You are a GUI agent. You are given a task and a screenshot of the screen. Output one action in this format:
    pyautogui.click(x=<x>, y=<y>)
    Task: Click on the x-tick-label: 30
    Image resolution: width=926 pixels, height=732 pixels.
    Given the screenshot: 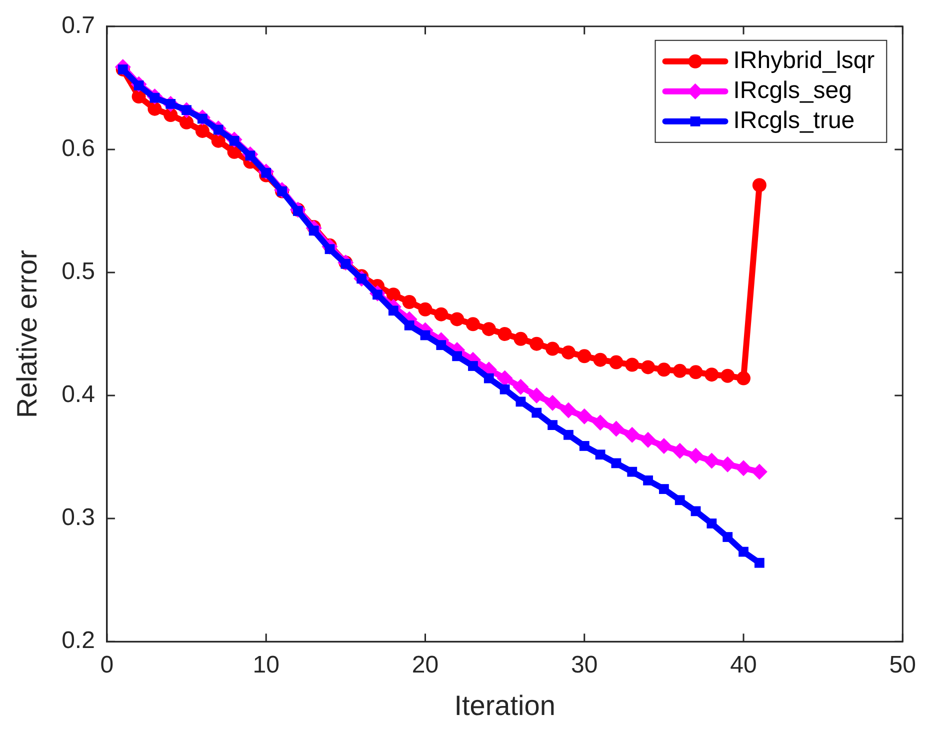 What is the action you would take?
    pyautogui.click(x=584, y=665)
    